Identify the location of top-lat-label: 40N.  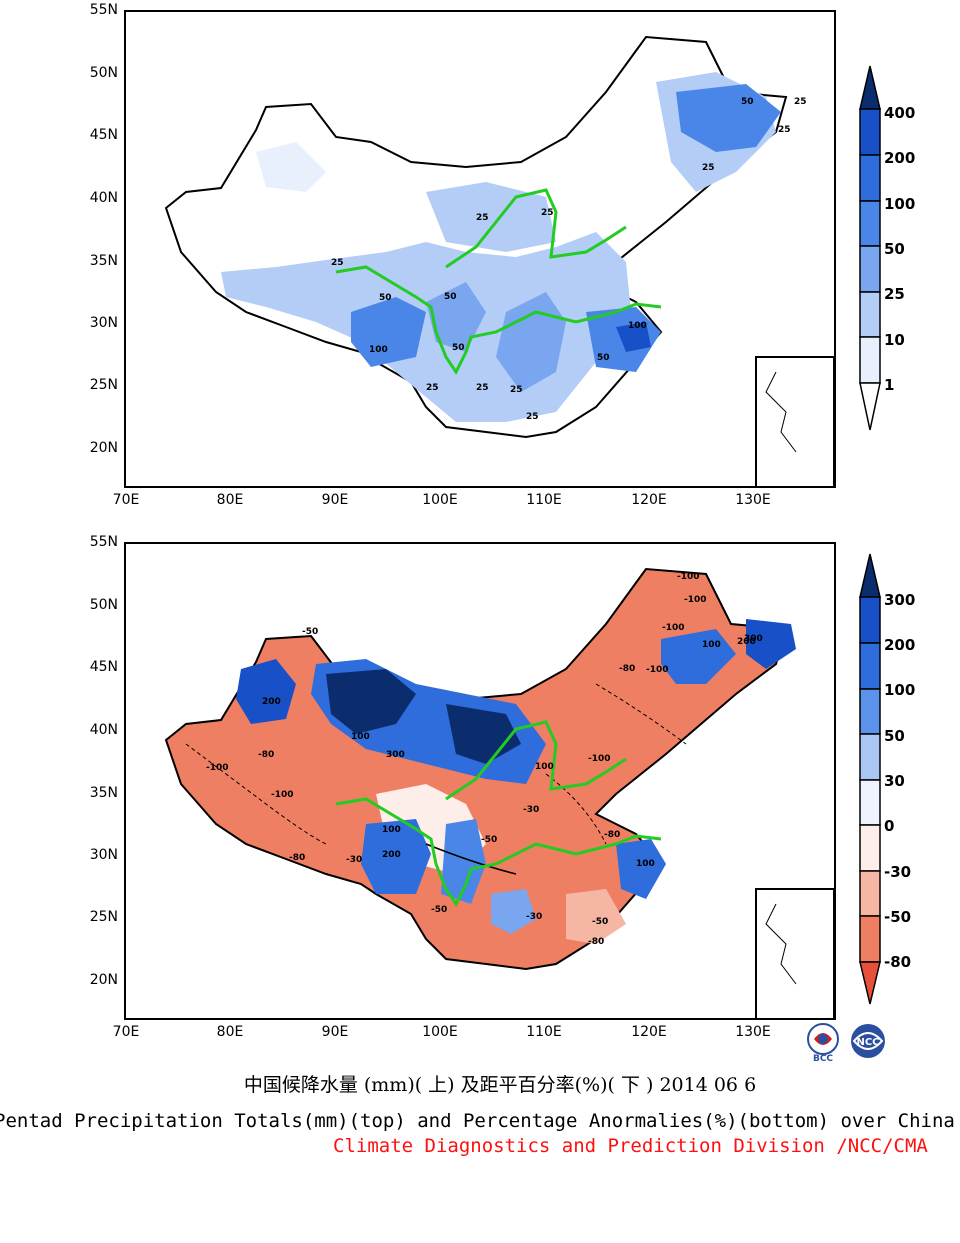
(103, 198).